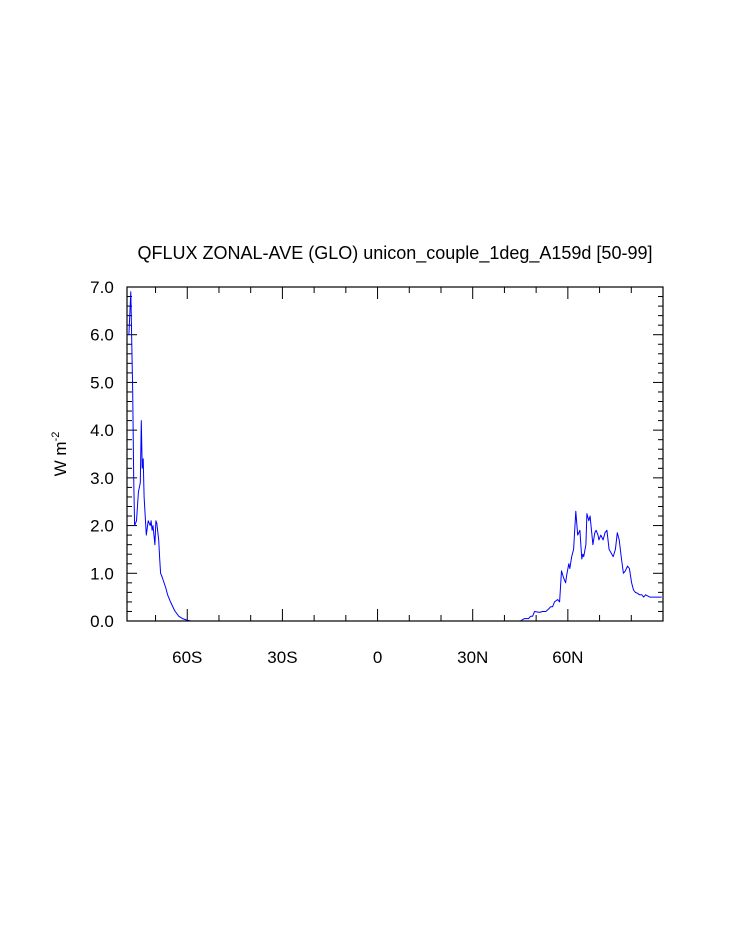 The height and width of the screenshot is (945, 733). I want to click on y-tick-label: 6.0, so click(102, 335).